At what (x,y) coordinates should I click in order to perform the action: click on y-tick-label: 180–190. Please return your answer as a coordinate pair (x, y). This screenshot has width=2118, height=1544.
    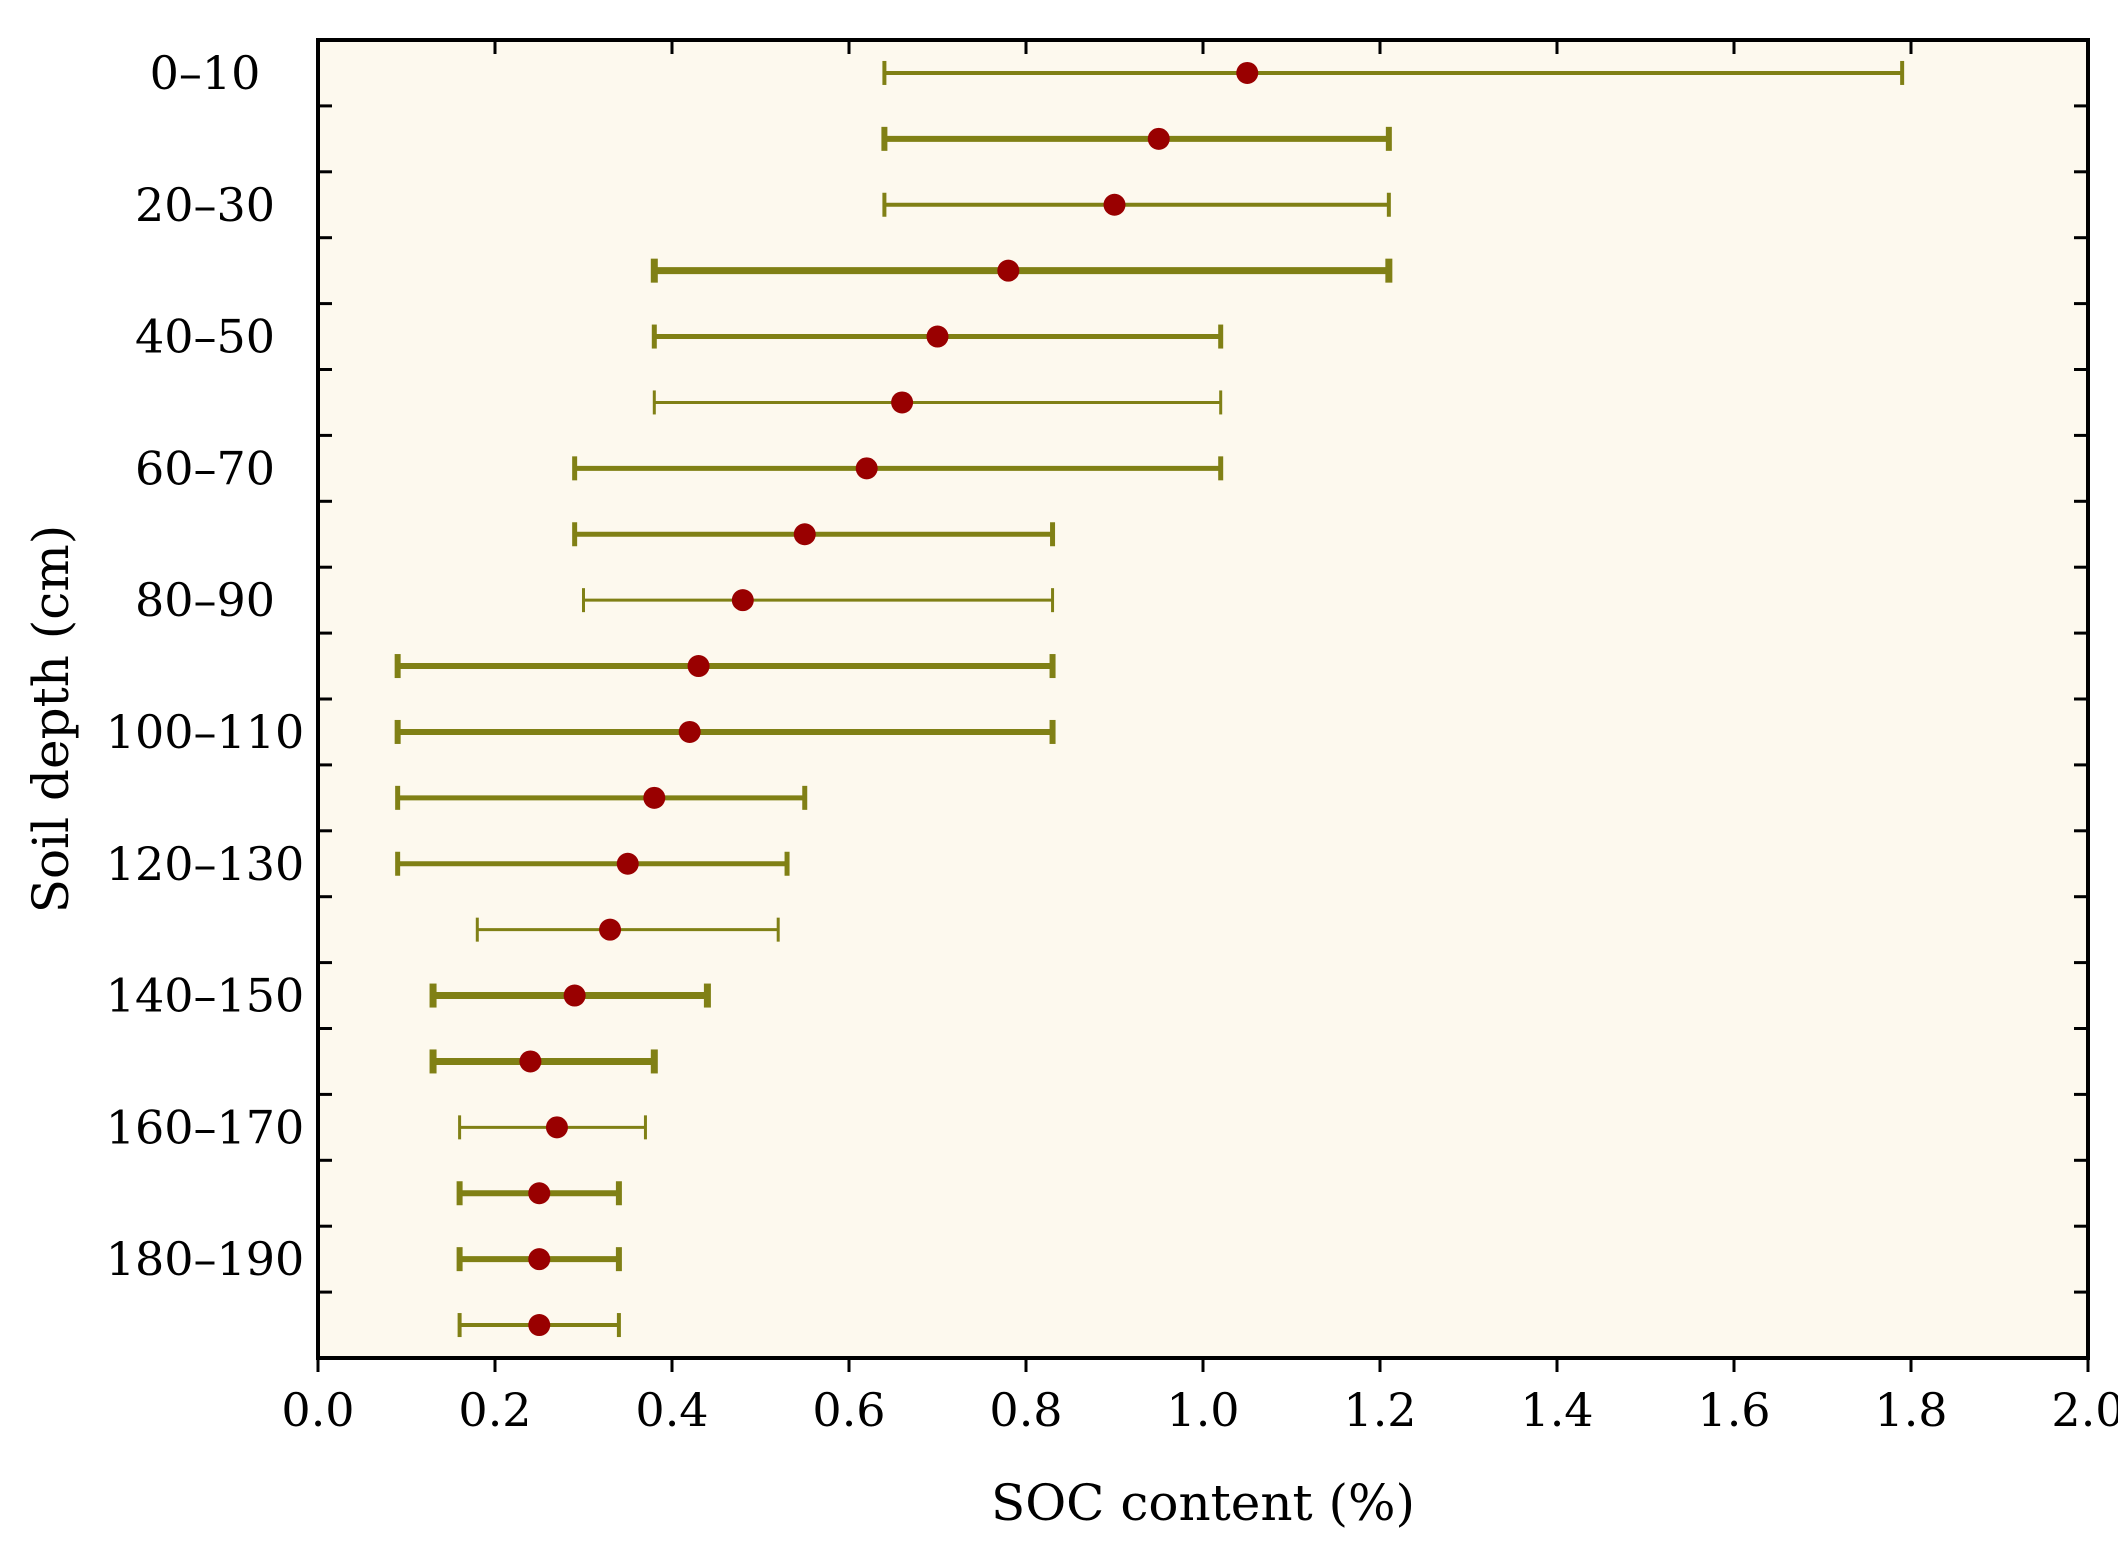
    Looking at the image, I should click on (205, 1259).